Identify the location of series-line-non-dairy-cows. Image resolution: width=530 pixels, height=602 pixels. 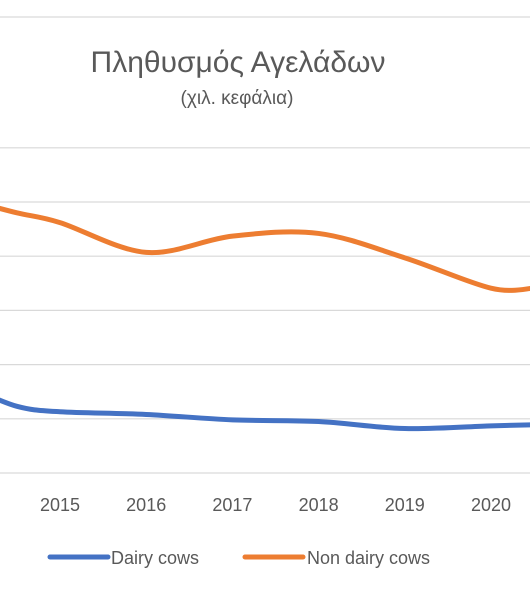
(265, 249).